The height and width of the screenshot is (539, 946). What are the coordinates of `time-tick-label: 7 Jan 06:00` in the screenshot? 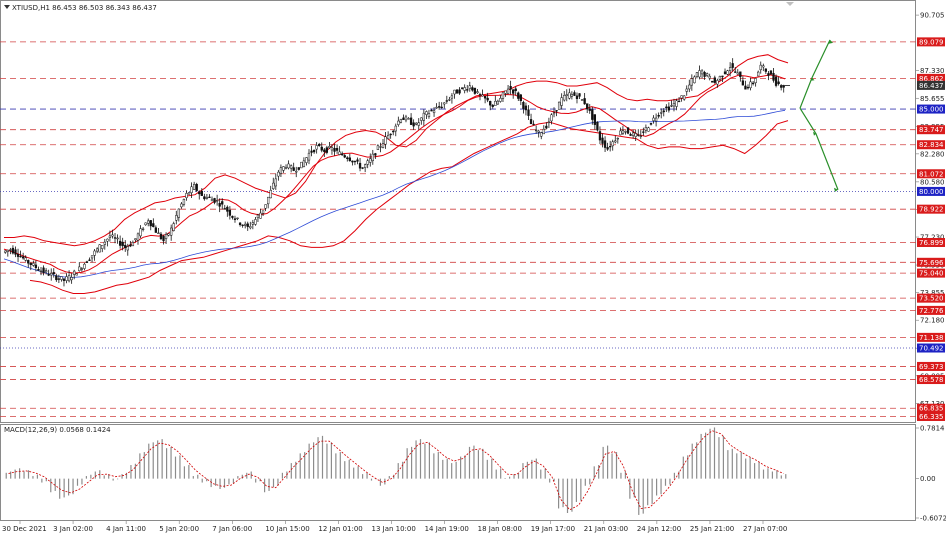 It's located at (232, 529).